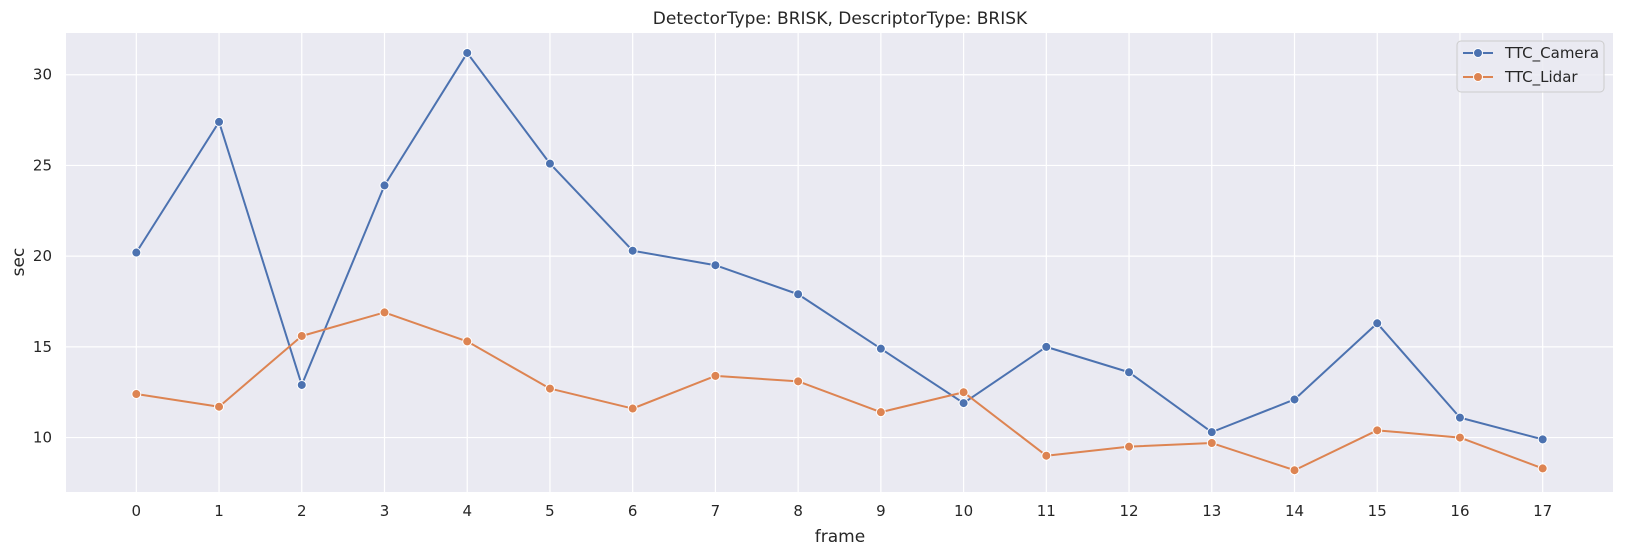 Image resolution: width=1626 pixels, height=556 pixels. I want to click on x-tick-label: 17, so click(1542, 511).